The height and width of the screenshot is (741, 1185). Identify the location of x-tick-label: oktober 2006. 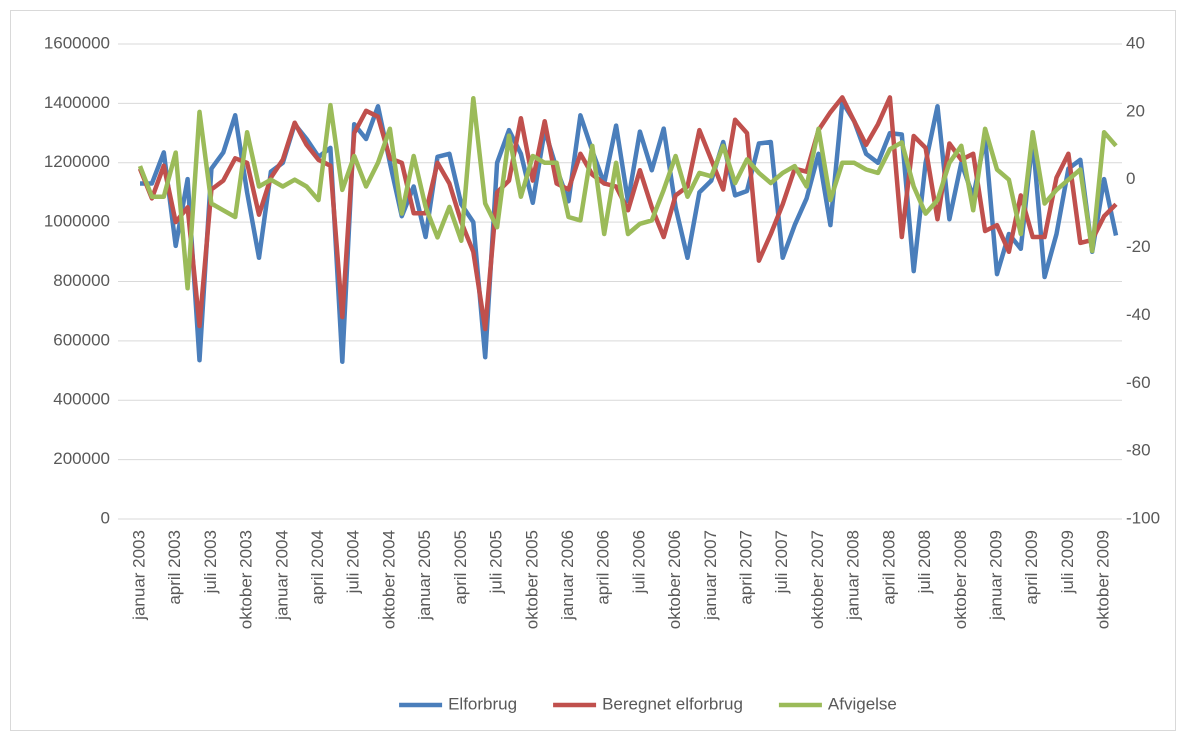
(674, 579).